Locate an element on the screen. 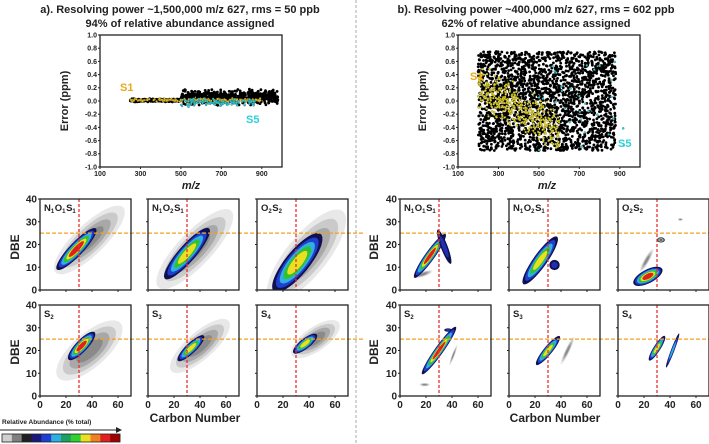 The image size is (709, 444). element-symbol: O is located at coordinates (166, 208).